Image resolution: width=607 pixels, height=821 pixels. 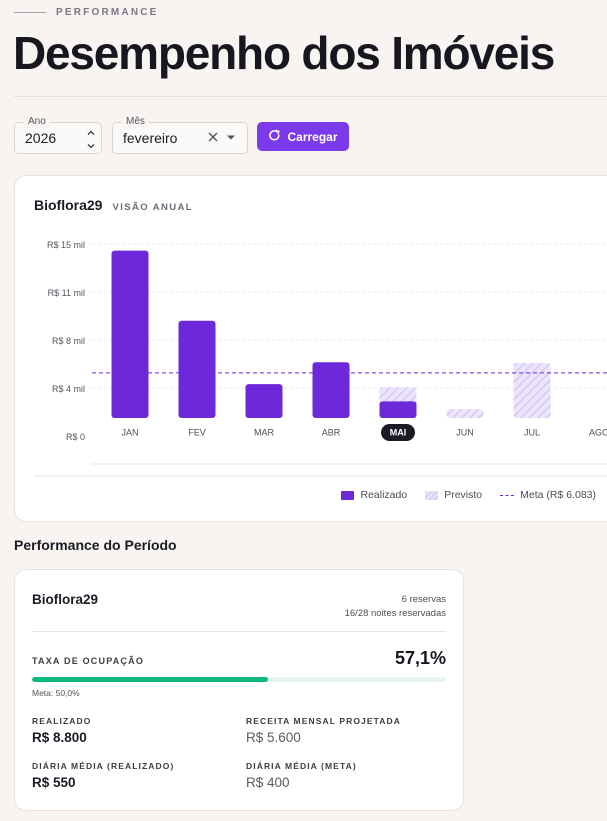 What do you see at coordinates (384, 495) in the screenshot?
I see `legend-realized-label: Realizado` at bounding box center [384, 495].